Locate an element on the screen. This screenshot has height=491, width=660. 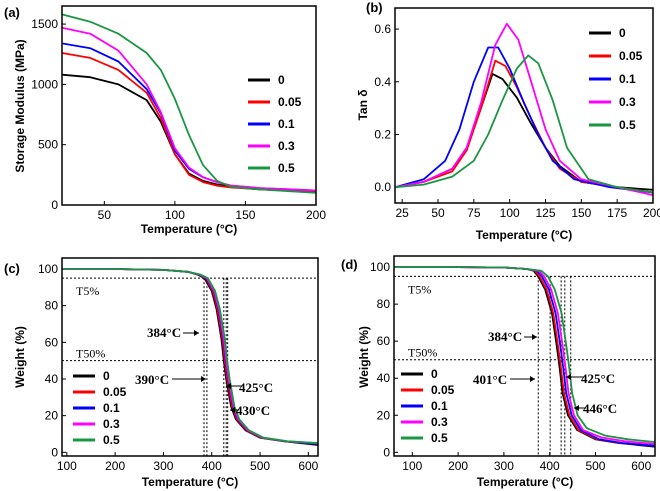
panel-b-legend-label: 0.05 is located at coordinates (631, 56).